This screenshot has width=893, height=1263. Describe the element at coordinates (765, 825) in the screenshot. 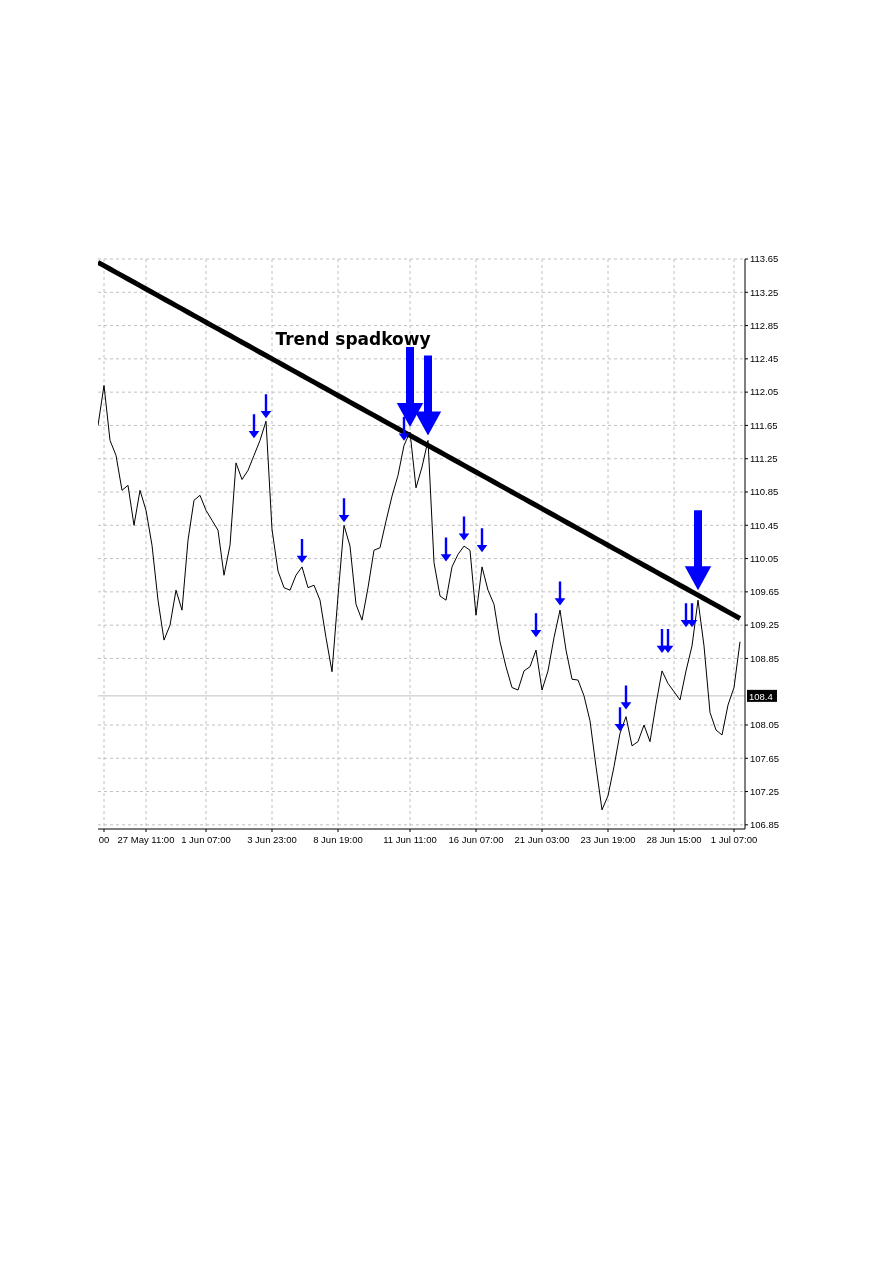

I see `y-tick-label: 106.85` at that location.